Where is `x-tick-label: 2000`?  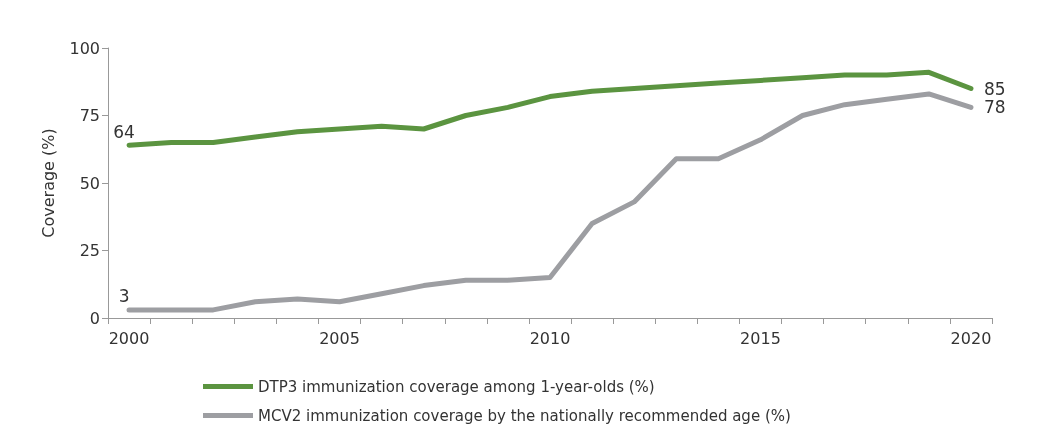 x-tick-label: 2000 is located at coordinates (129, 338).